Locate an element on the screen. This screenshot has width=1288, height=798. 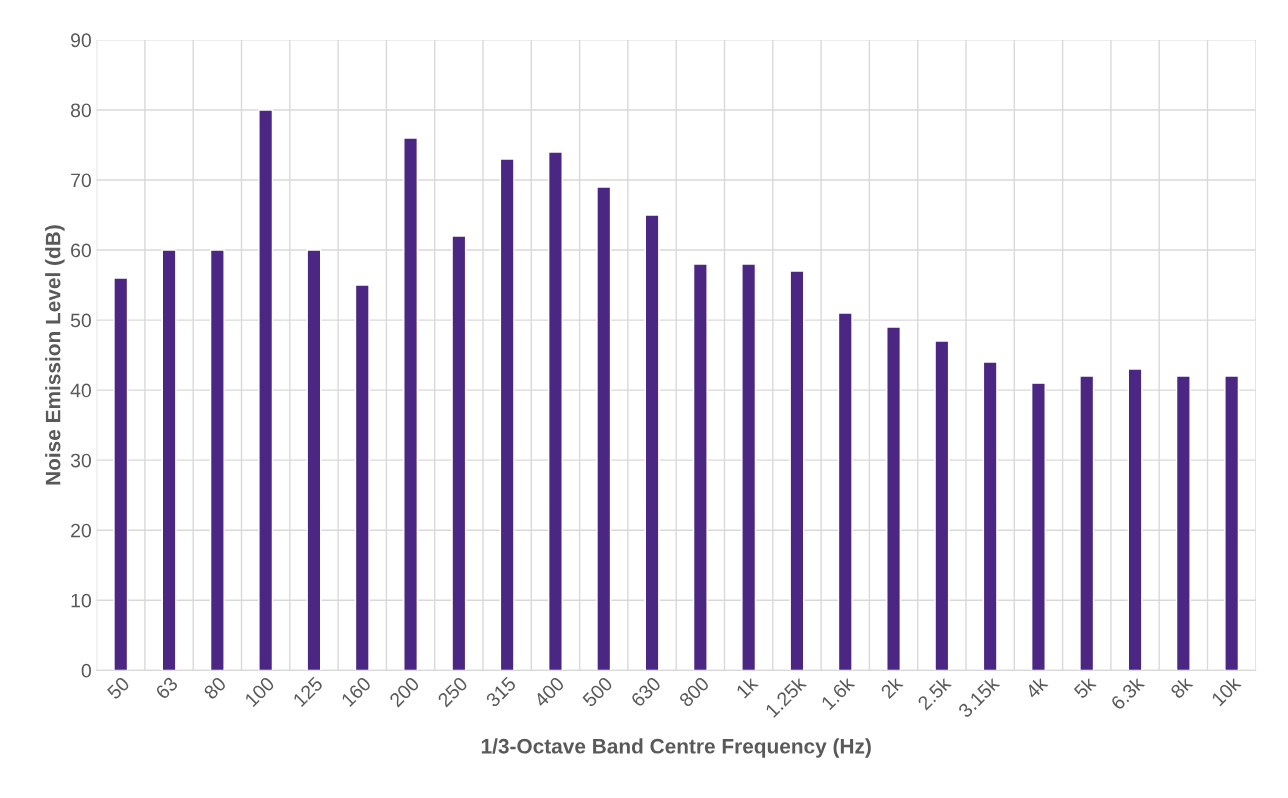
x-tick-label: 315 is located at coordinates (501, 692).